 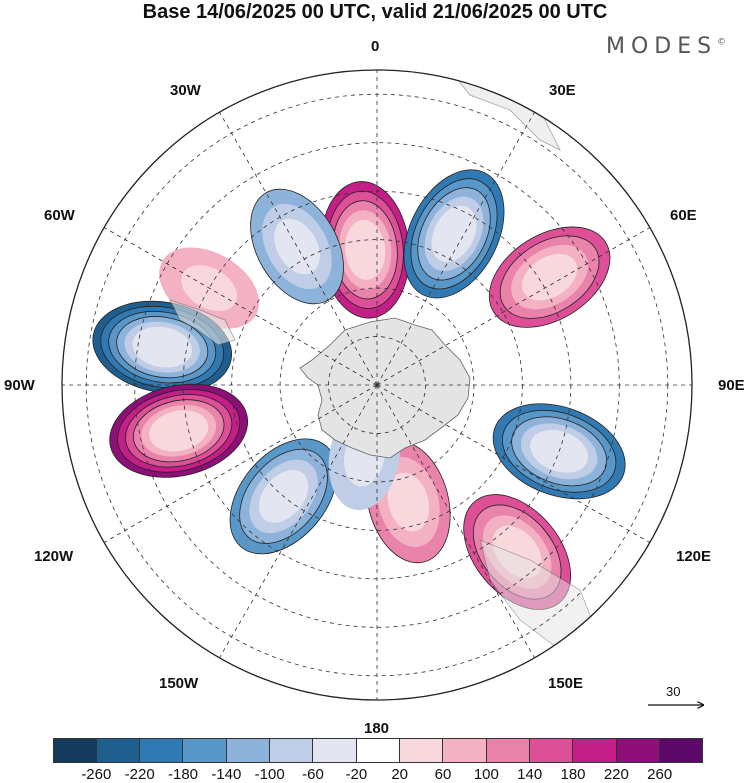 I want to click on lon-label-30w: 30W, so click(x=185, y=90).